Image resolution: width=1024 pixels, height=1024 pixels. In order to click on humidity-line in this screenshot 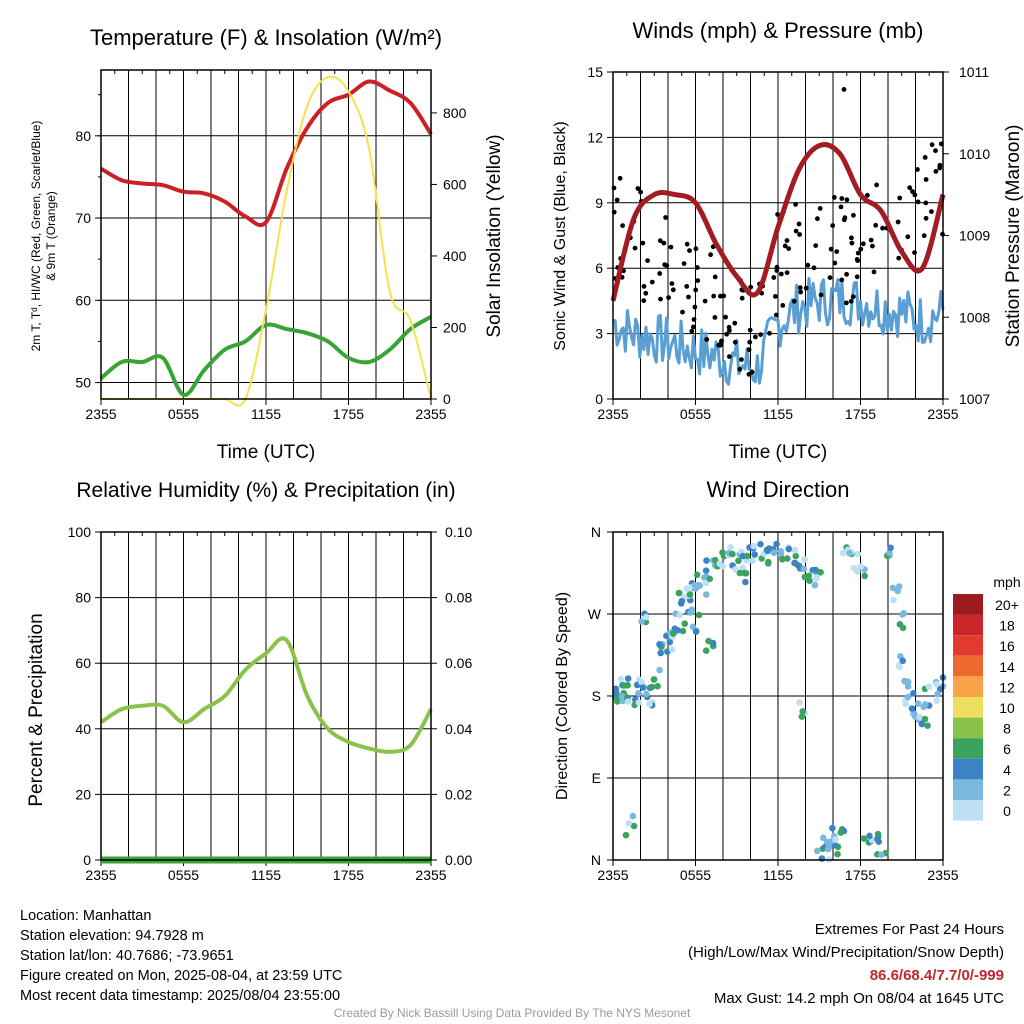, I will do `click(266, 695)`.